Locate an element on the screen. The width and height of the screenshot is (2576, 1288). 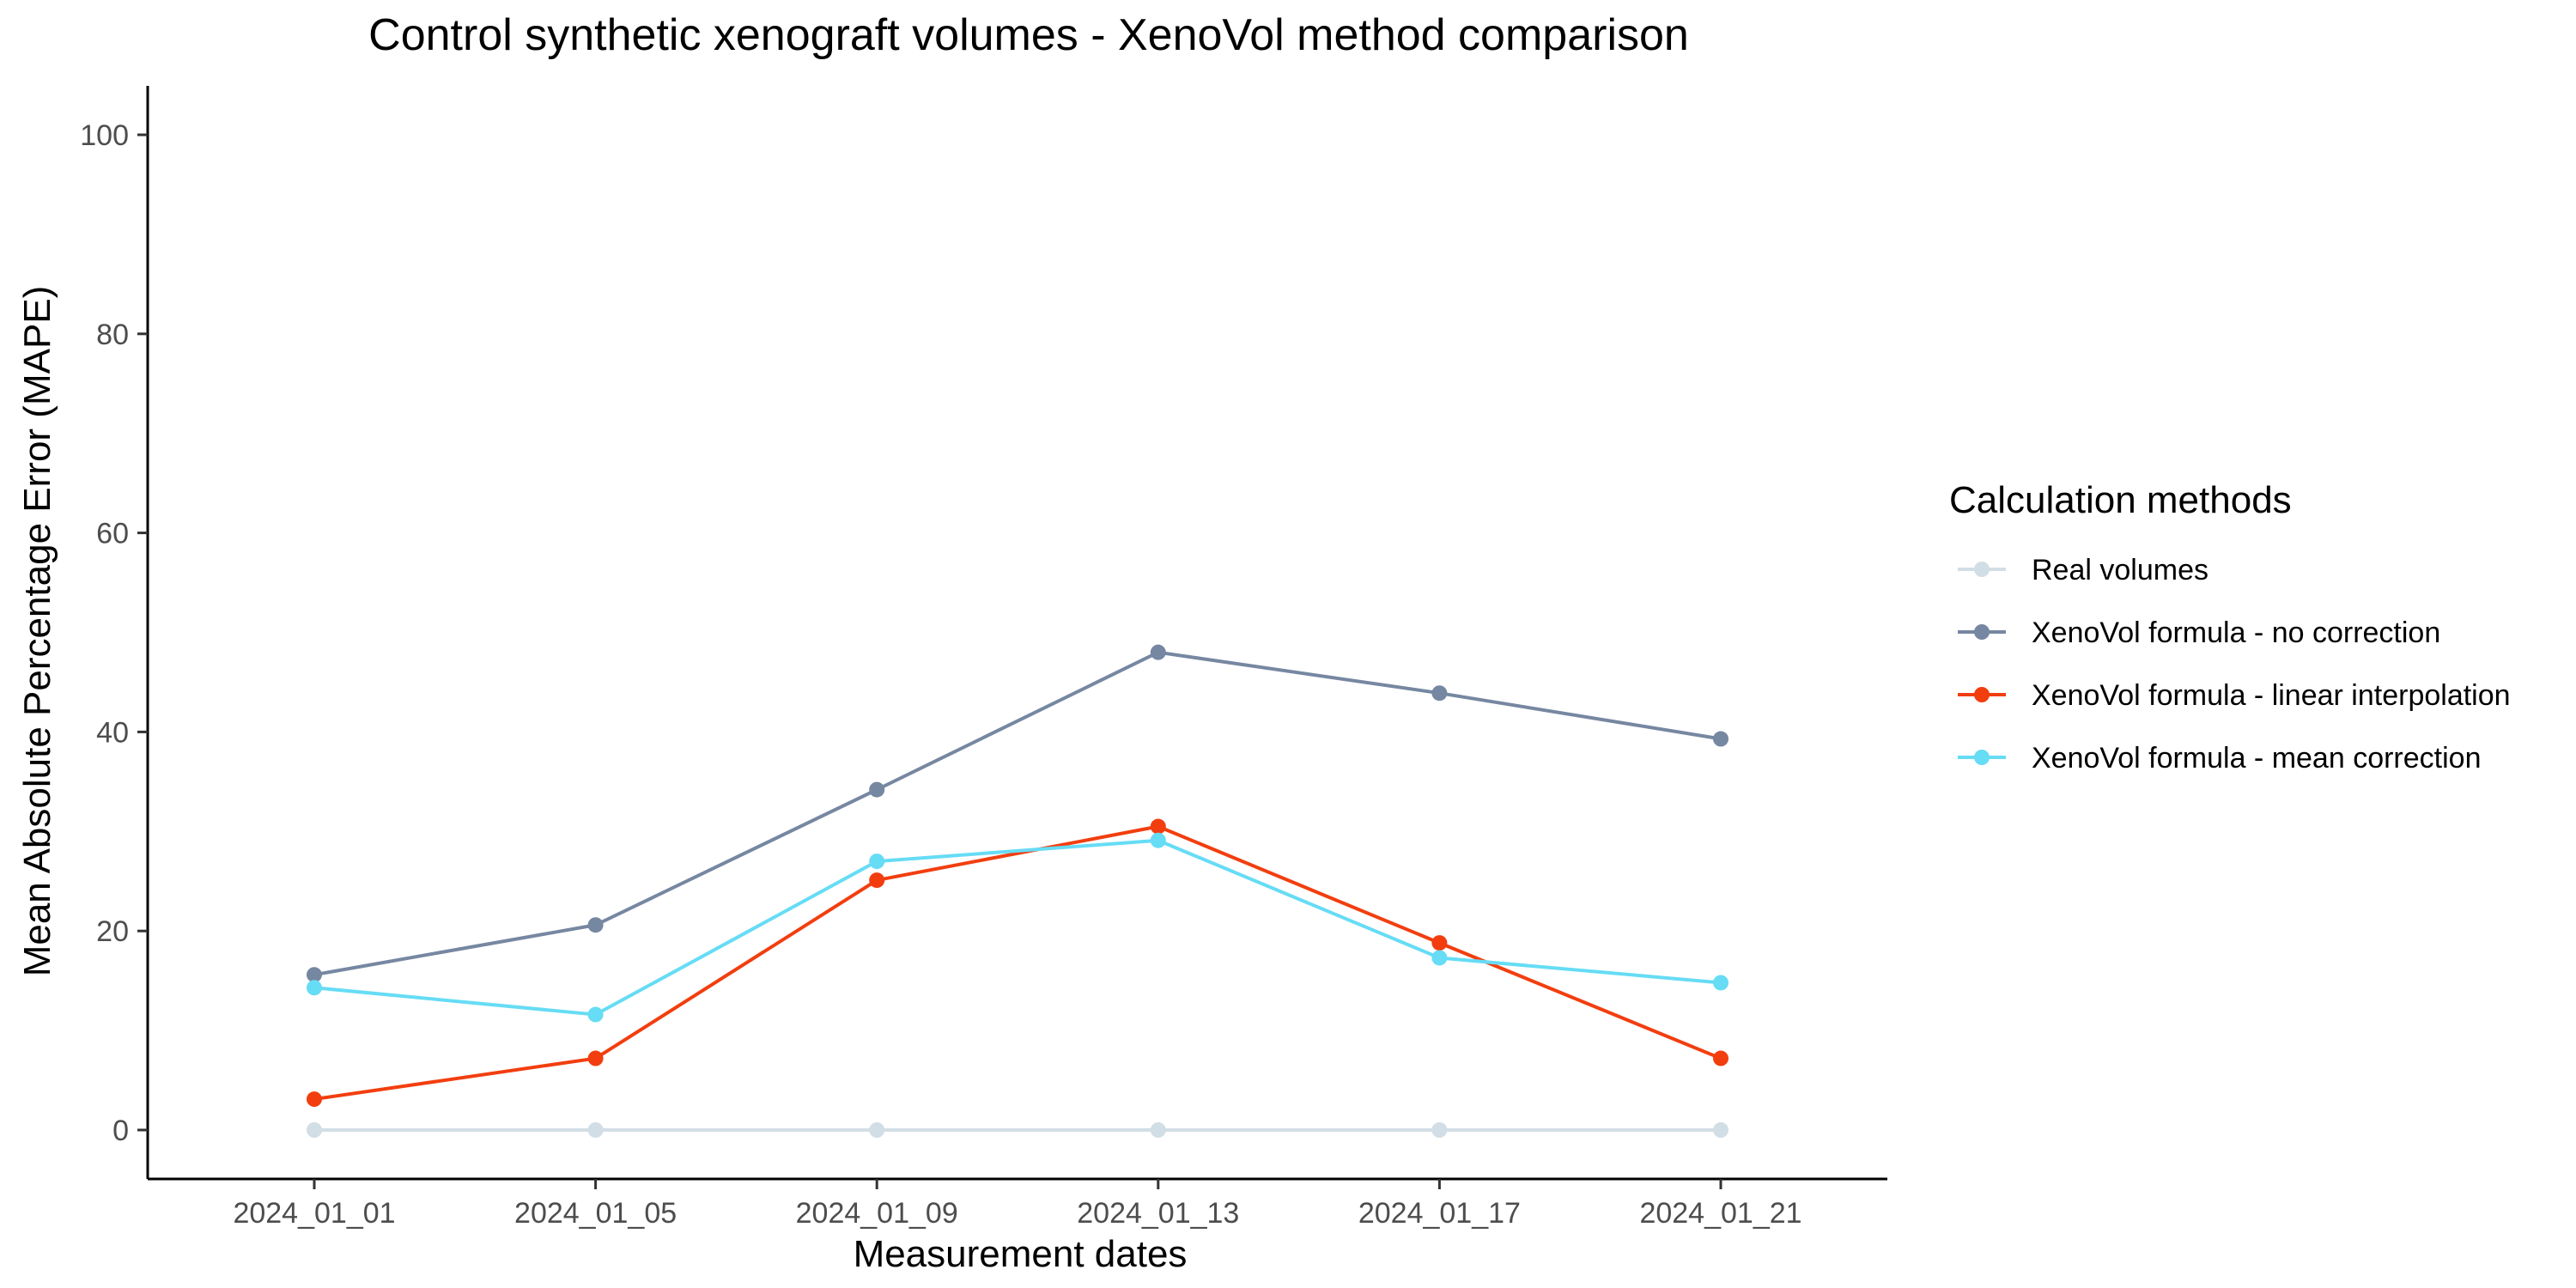
legend-label: XenoVol formula - linear interpolation is located at coordinates (2272, 695).